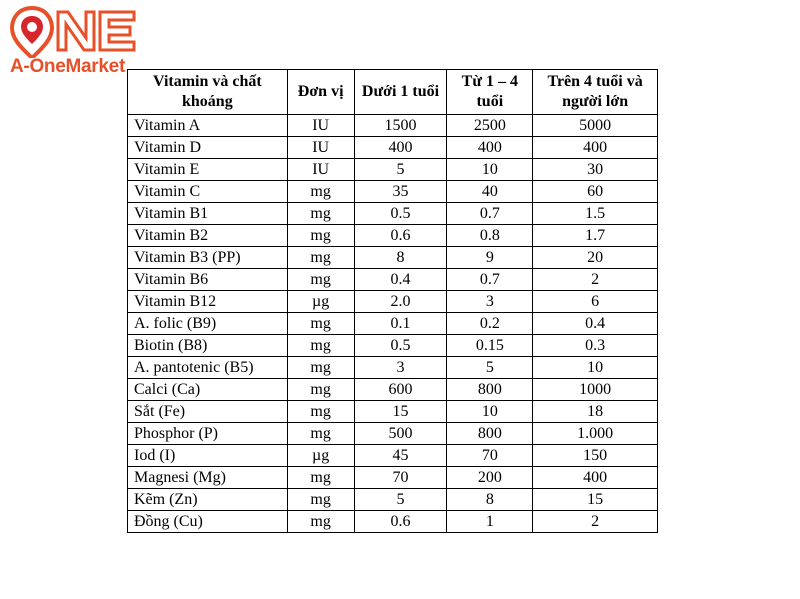 Image resolution: width=800 pixels, height=599 pixels. Describe the element at coordinates (400, 367) in the screenshot. I see `under-1-cell: 3` at that location.